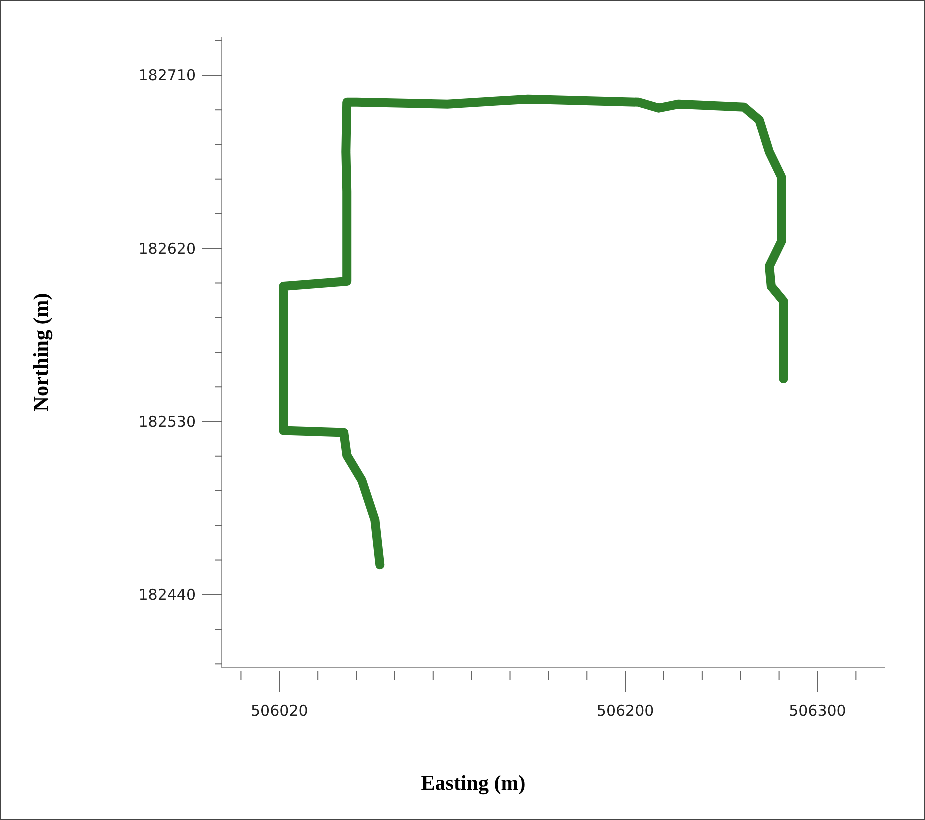  What do you see at coordinates (167, 422) in the screenshot?
I see `y-tick-label: 182530` at bounding box center [167, 422].